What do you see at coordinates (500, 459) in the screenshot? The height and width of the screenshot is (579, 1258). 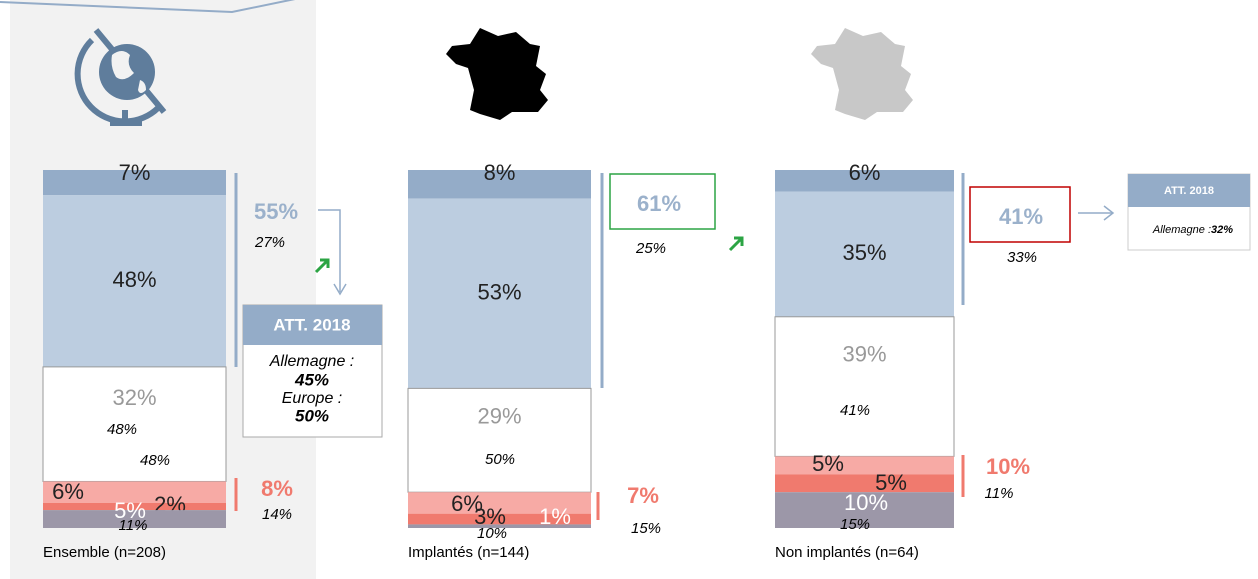 I see `annotation: 50%` at bounding box center [500, 459].